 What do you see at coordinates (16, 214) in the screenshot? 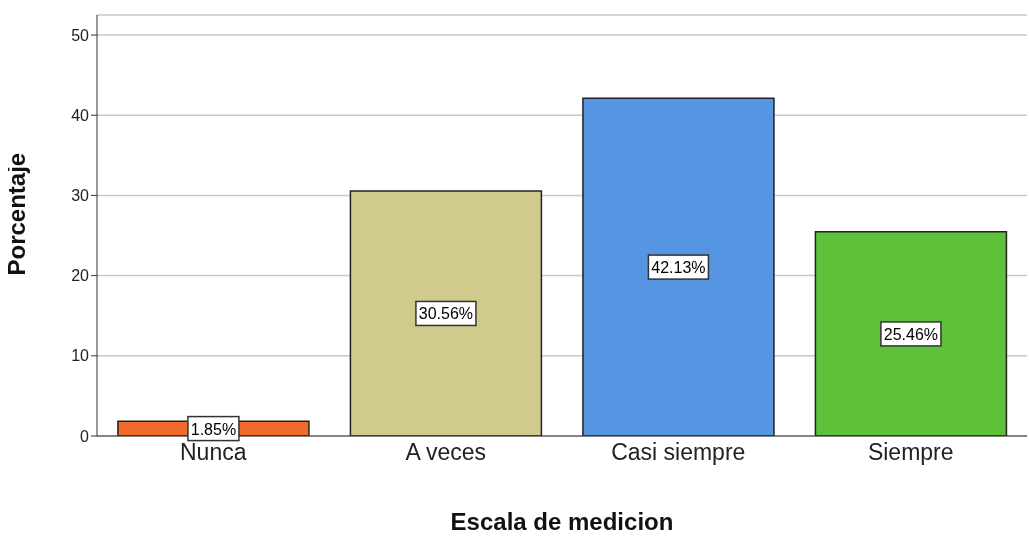
I see `y-axis-title: Porcentaje` at bounding box center [16, 214].